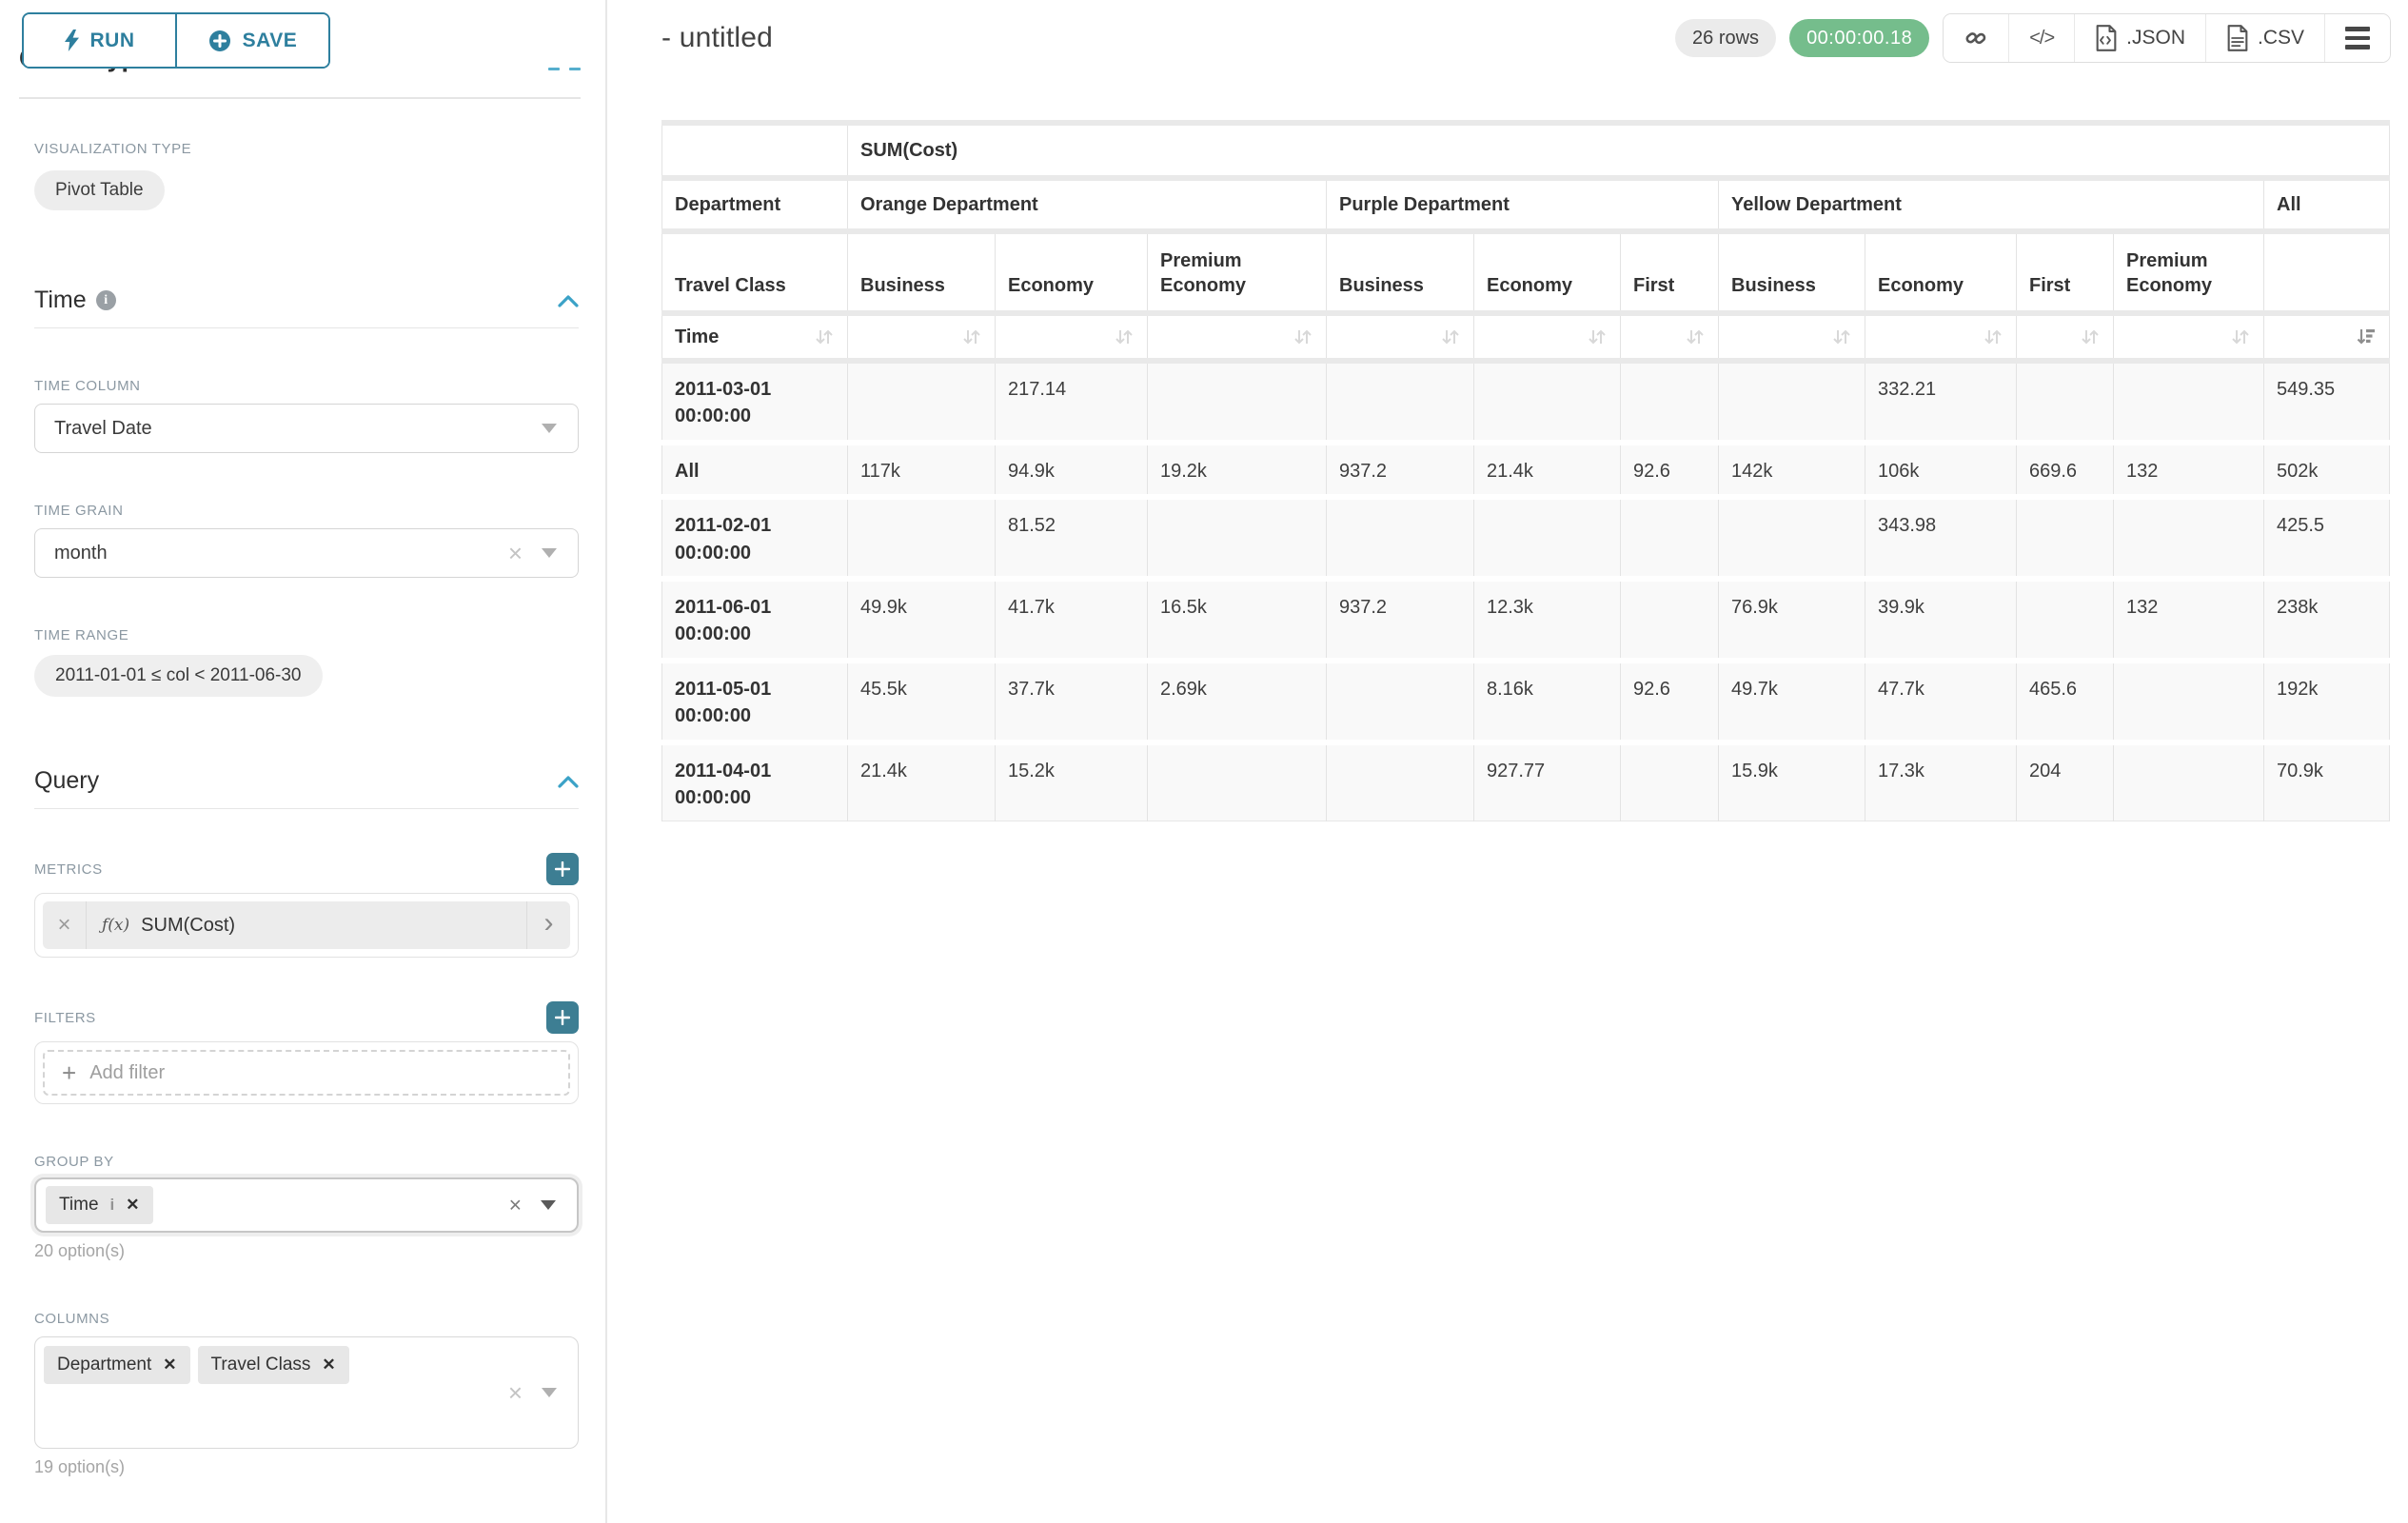 This screenshot has width=2408, height=1523. What do you see at coordinates (306, 869) in the screenshot?
I see `metrics-header-row: METRICS` at bounding box center [306, 869].